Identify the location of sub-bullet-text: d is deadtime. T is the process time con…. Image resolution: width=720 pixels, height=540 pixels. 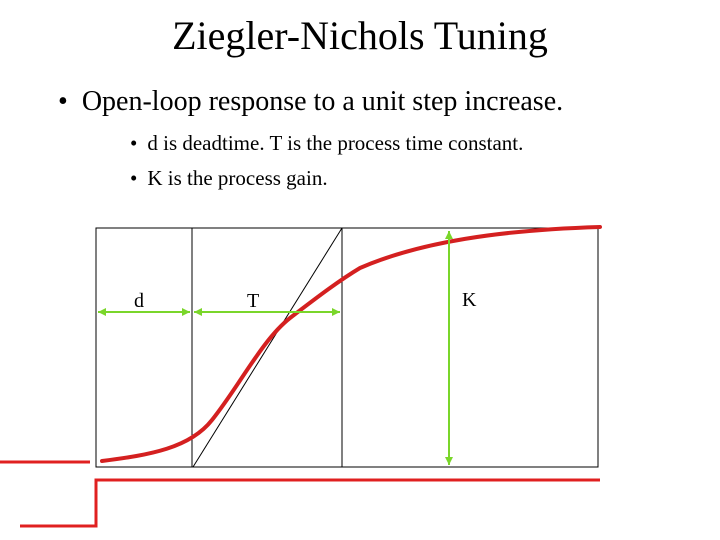
(335, 143).